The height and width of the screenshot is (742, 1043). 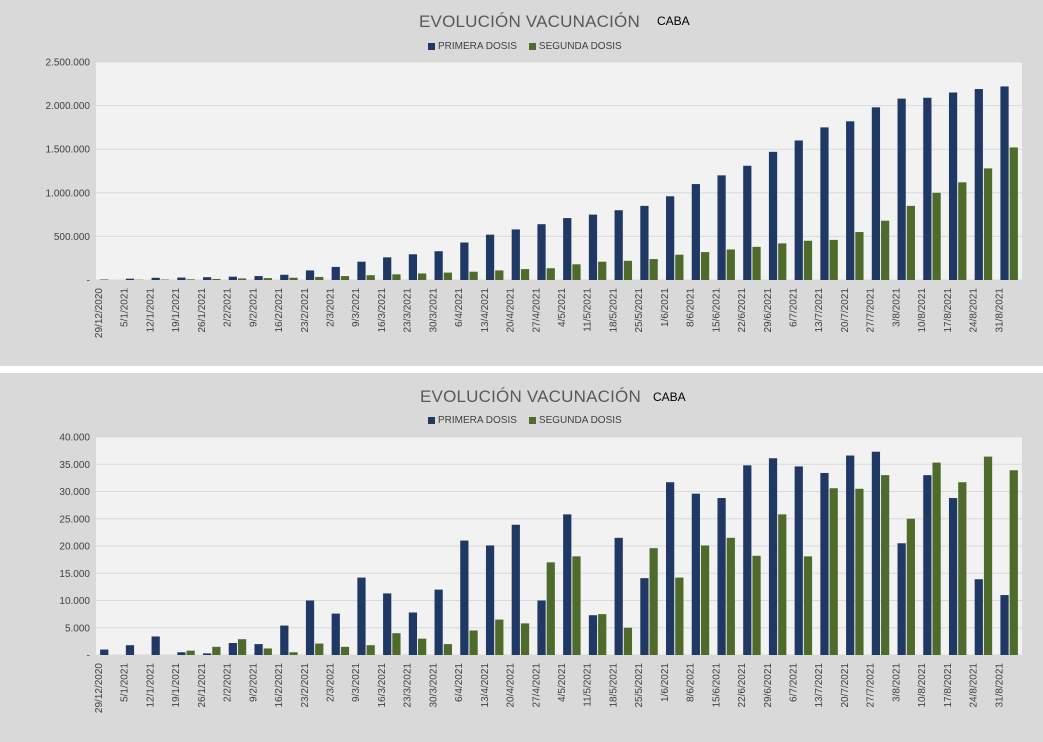 What do you see at coordinates (871, 310) in the screenshot?
I see `x-tick-label: 27/7/2021` at bounding box center [871, 310].